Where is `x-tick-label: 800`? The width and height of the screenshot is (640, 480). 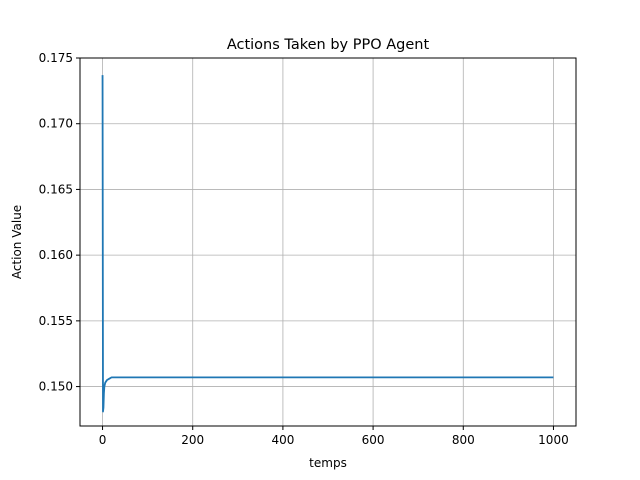 x-tick-label: 800 is located at coordinates (463, 440).